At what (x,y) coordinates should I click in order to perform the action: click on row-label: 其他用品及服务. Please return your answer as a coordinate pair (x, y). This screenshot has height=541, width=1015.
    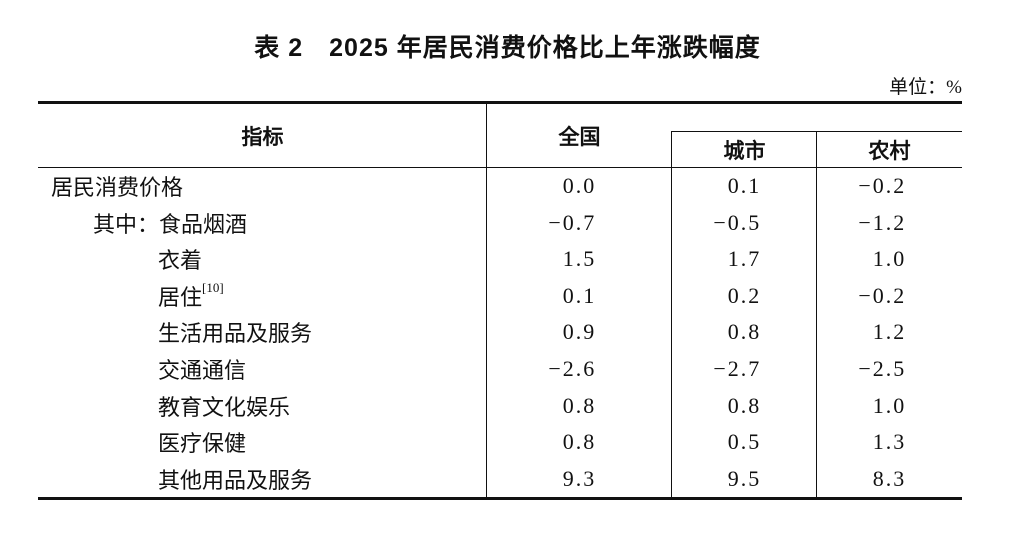
    Looking at the image, I should click on (235, 480).